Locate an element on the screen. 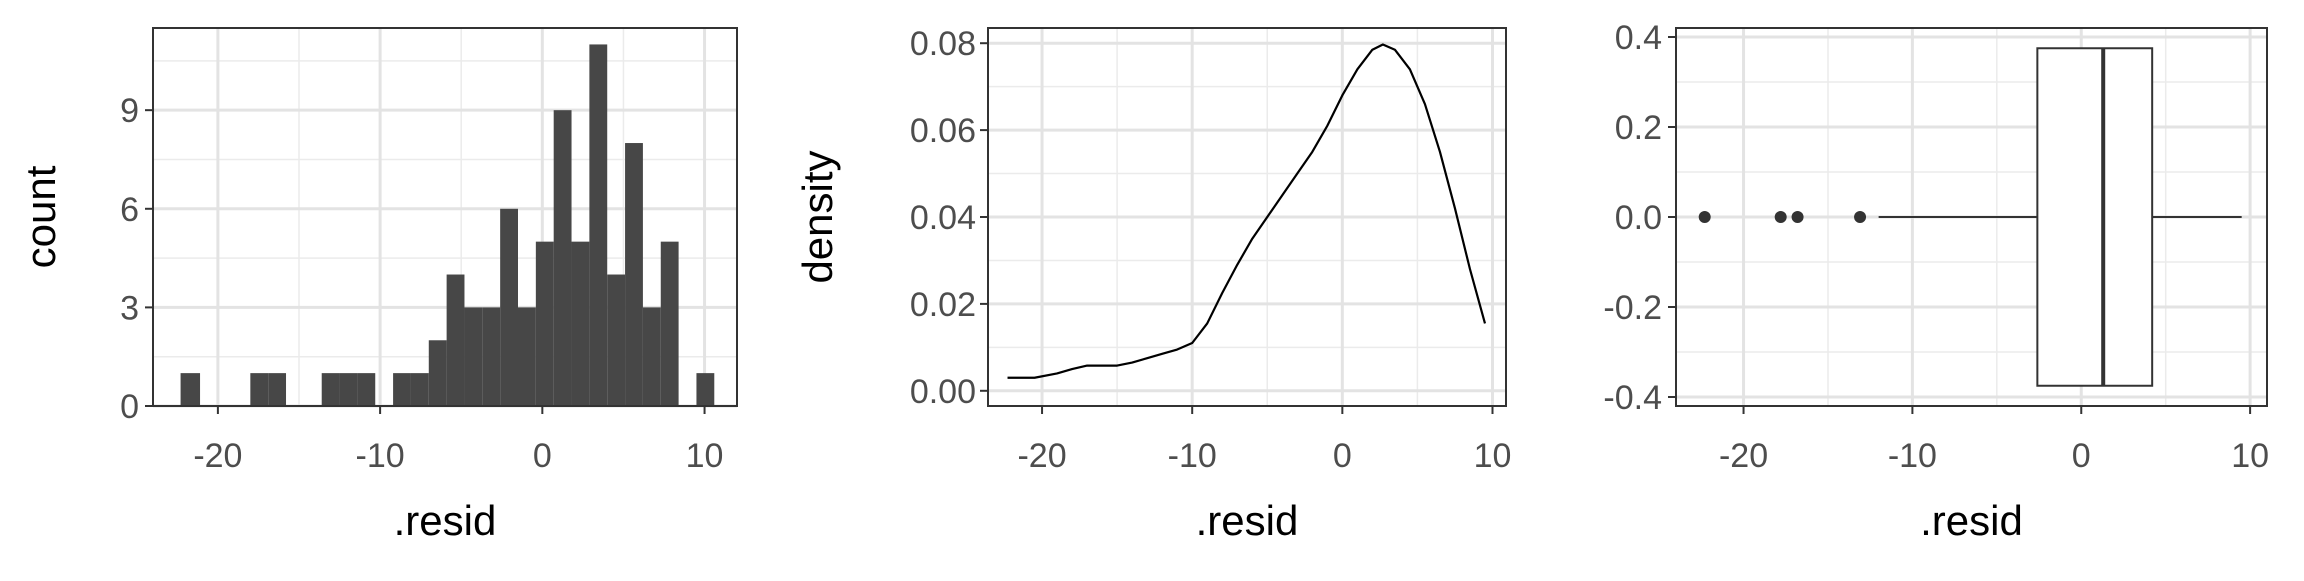 The image size is (2304, 581). y-tick-label: 3 is located at coordinates (129, 308).